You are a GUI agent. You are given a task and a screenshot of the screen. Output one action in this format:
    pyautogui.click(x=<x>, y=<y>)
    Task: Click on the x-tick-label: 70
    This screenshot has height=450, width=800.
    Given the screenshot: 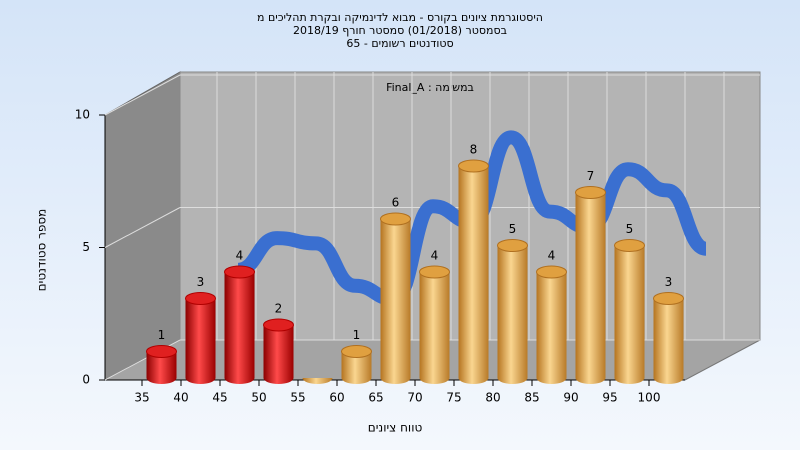 What is the action you would take?
    pyautogui.click(x=414, y=398)
    